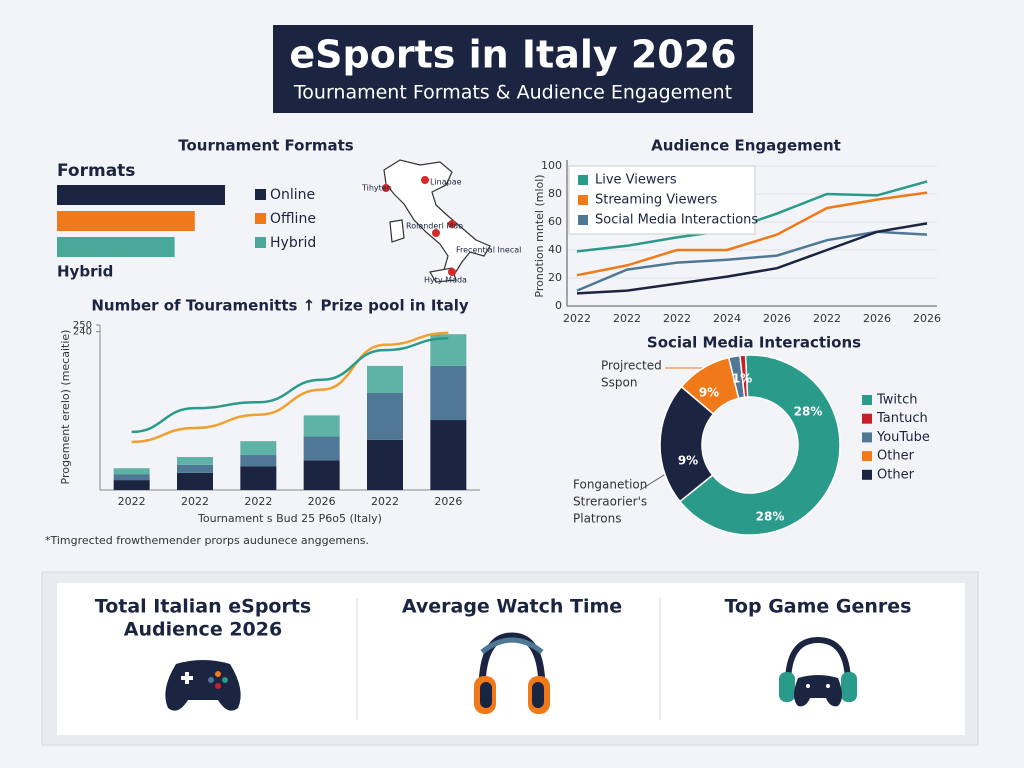 The image size is (1024, 768). I want to click on donut-slice, so click(759, 445).